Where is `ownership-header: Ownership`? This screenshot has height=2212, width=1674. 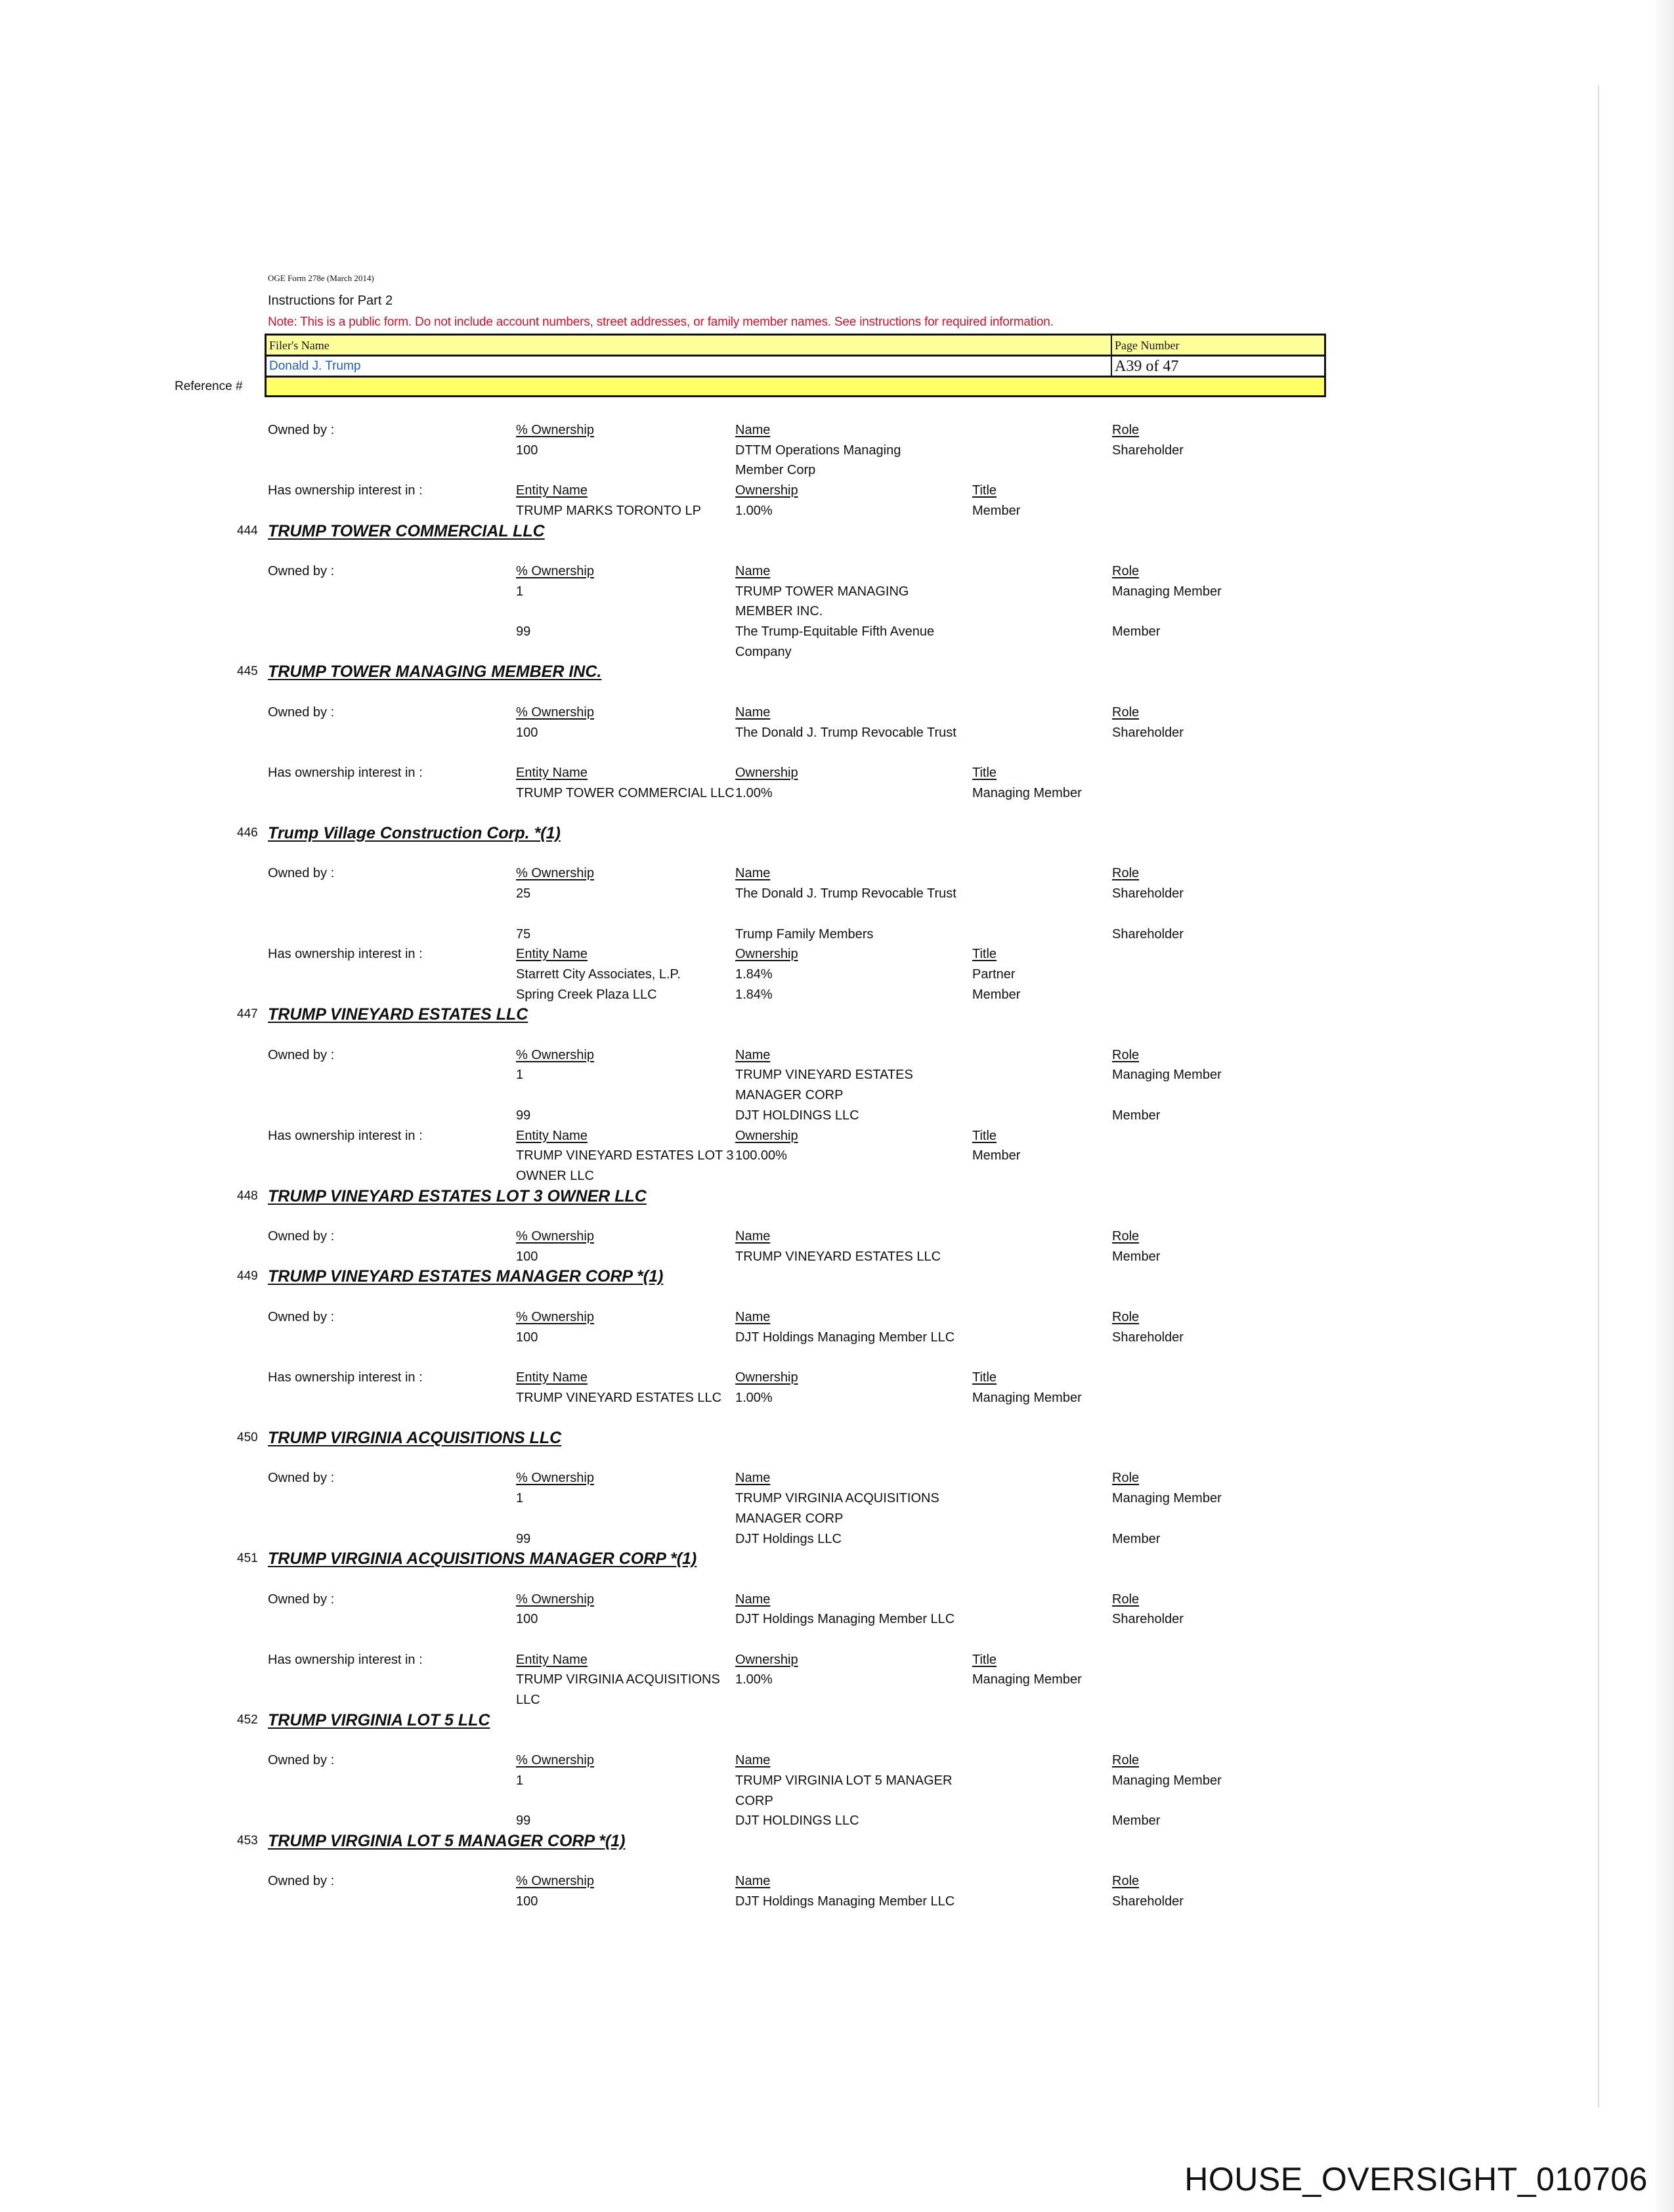
ownership-header: Ownership is located at coordinates (767, 1378).